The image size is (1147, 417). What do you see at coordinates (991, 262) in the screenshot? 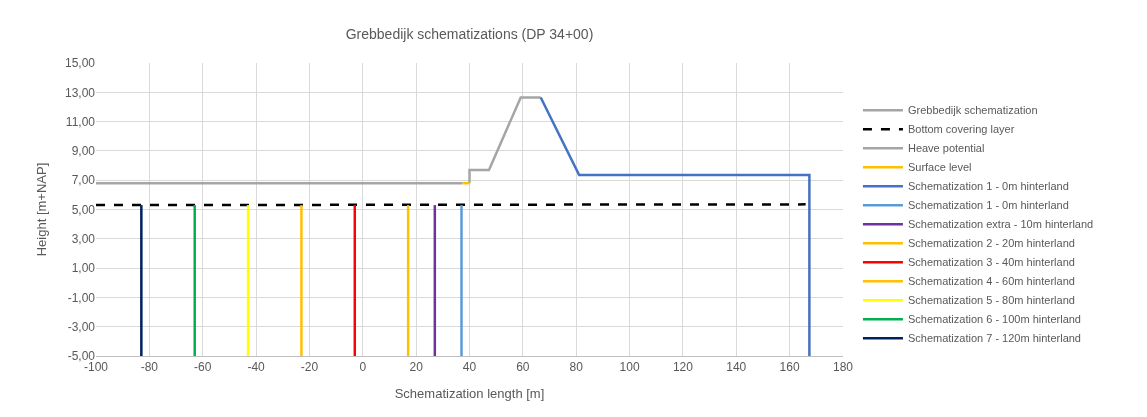
I see `legend-label: Schematization 3 - 40m hinterland` at bounding box center [991, 262].